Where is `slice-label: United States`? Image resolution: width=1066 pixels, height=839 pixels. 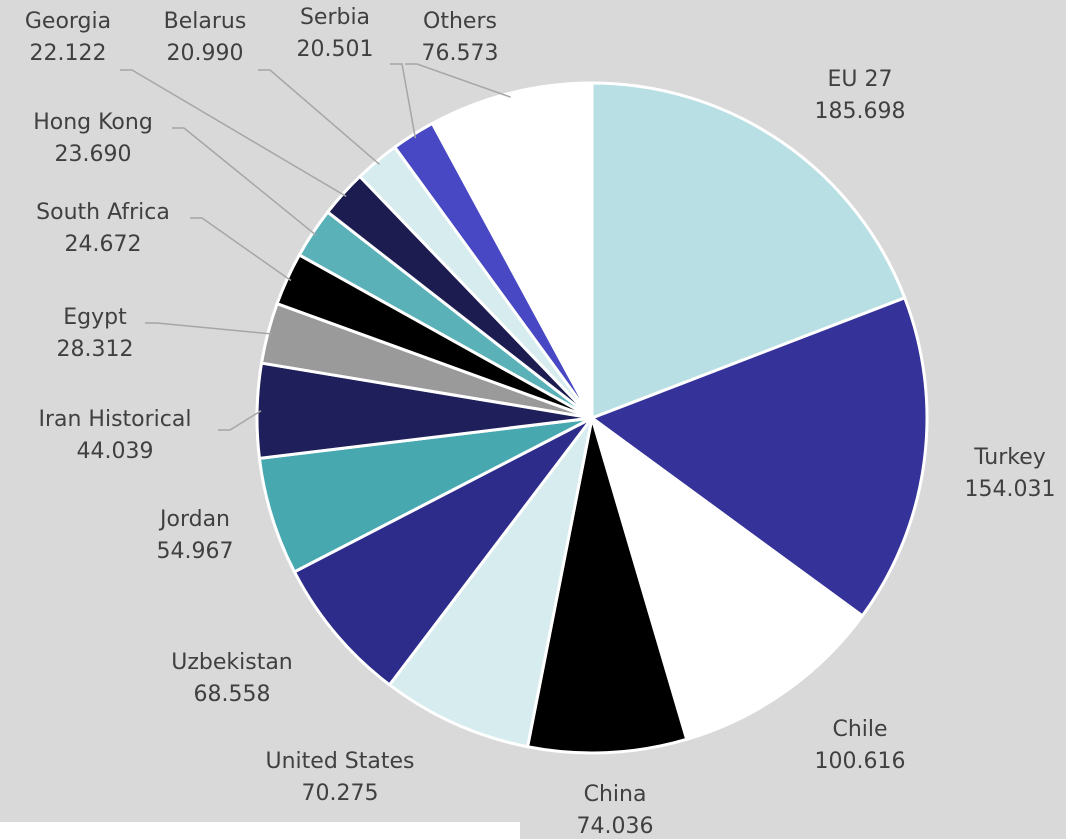
slice-label: United States is located at coordinates (340, 761).